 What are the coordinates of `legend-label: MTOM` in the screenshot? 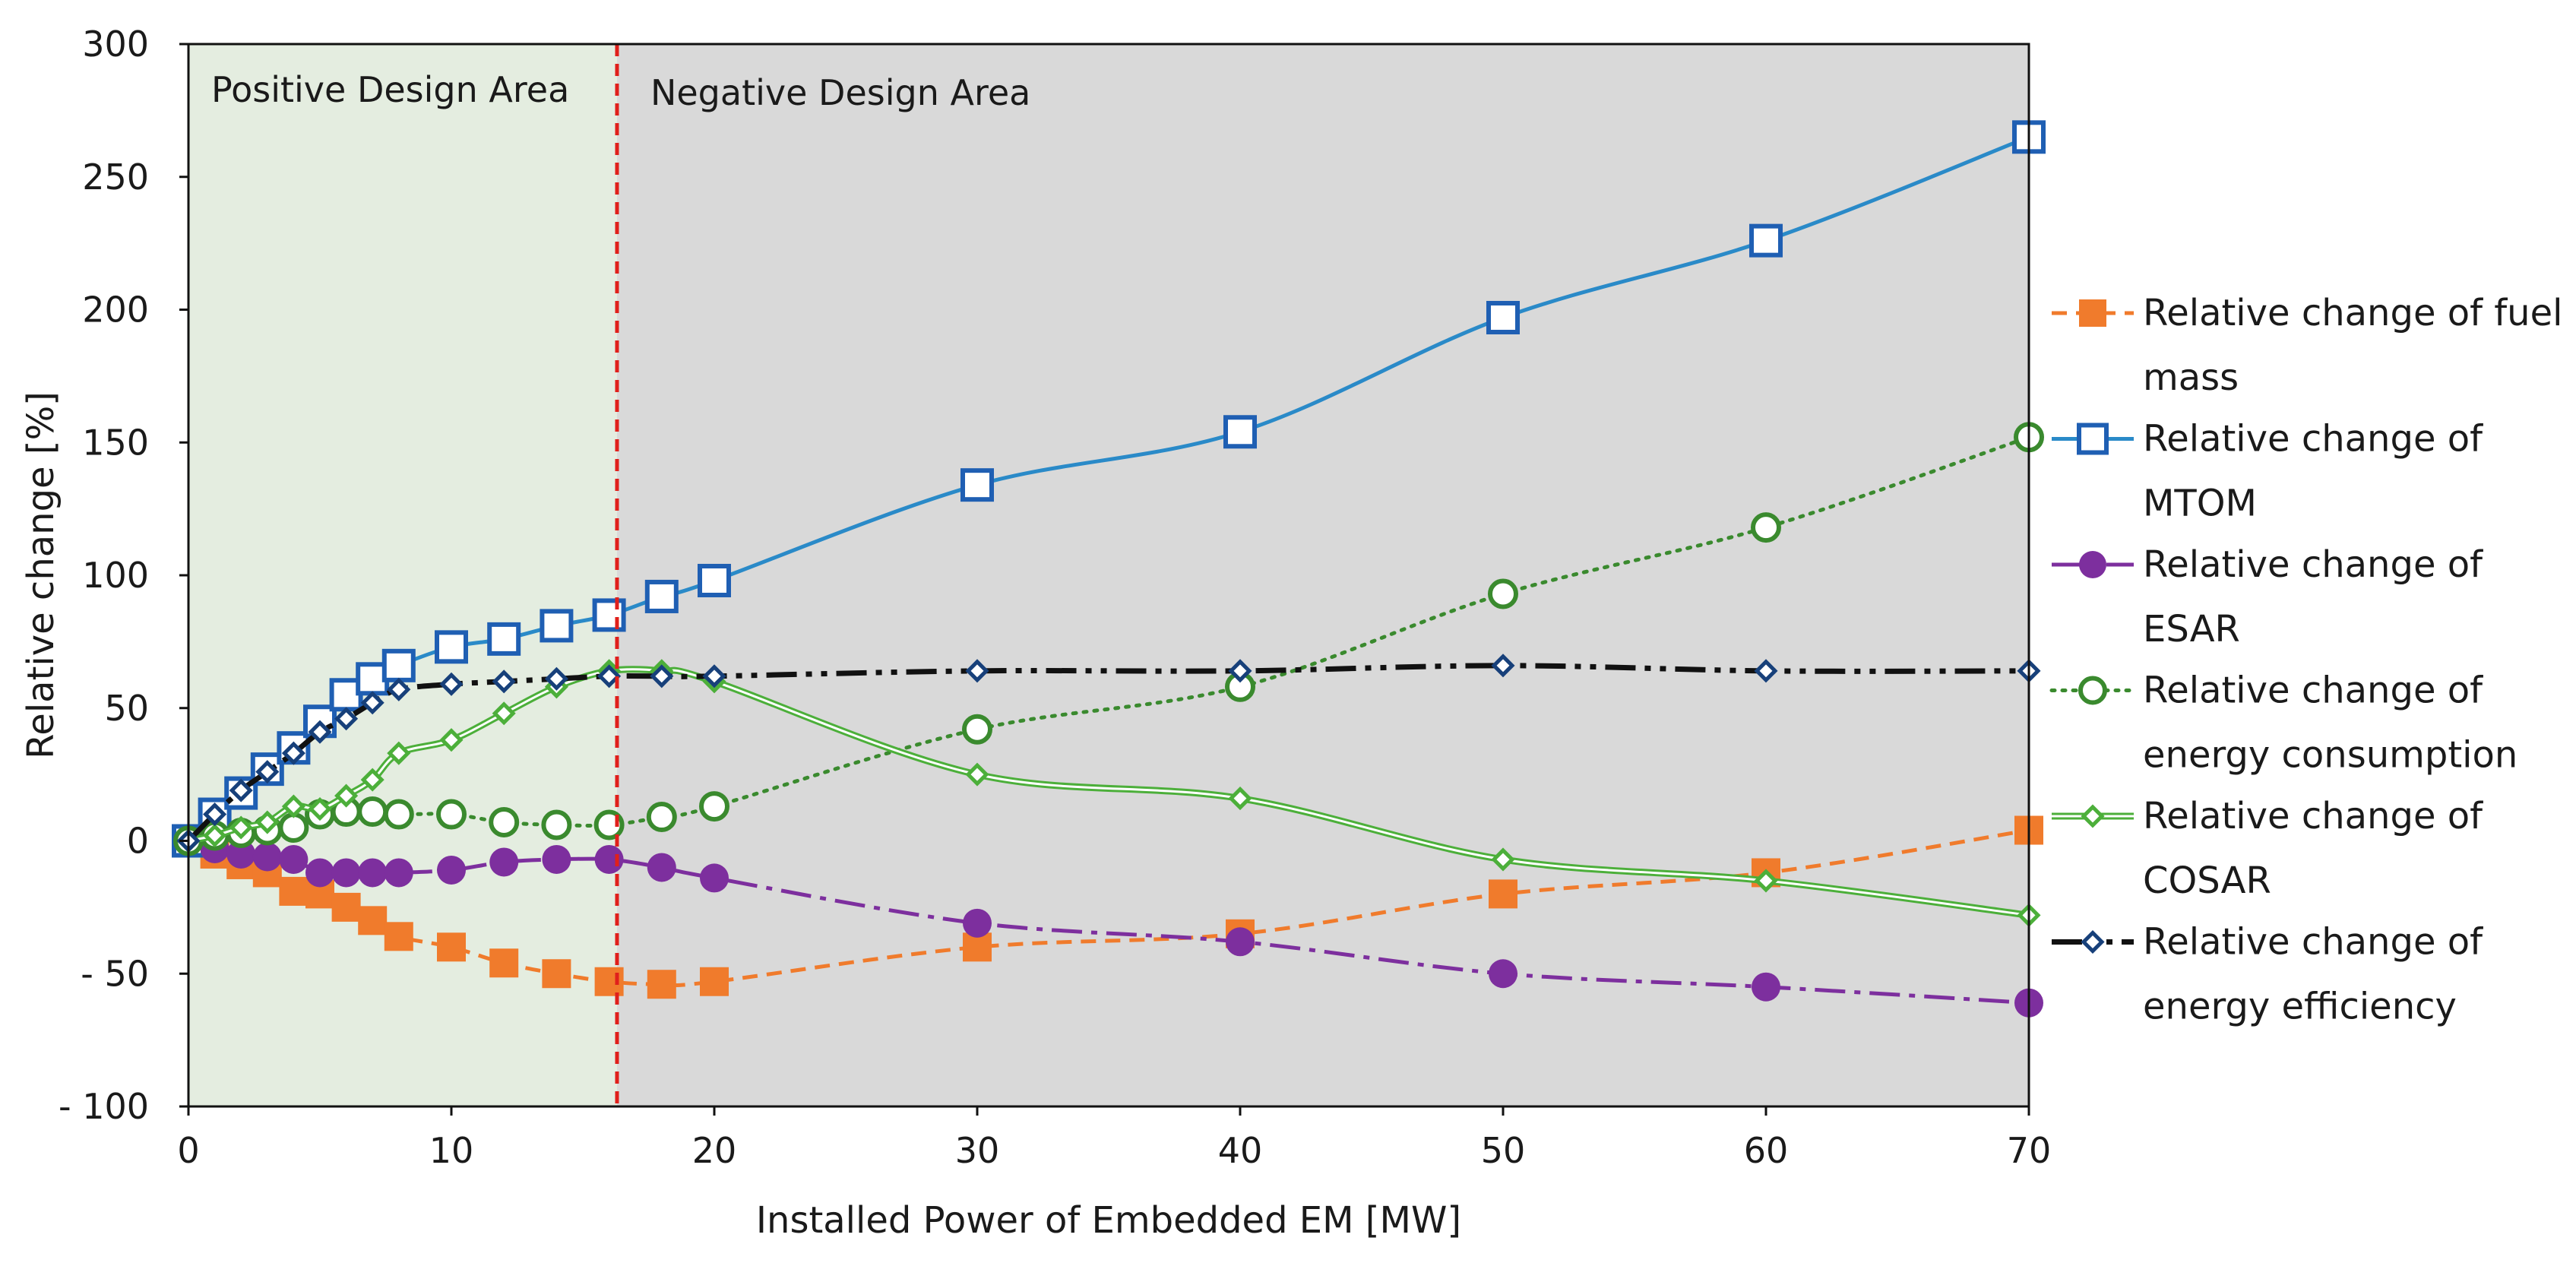 It's located at (2200, 504).